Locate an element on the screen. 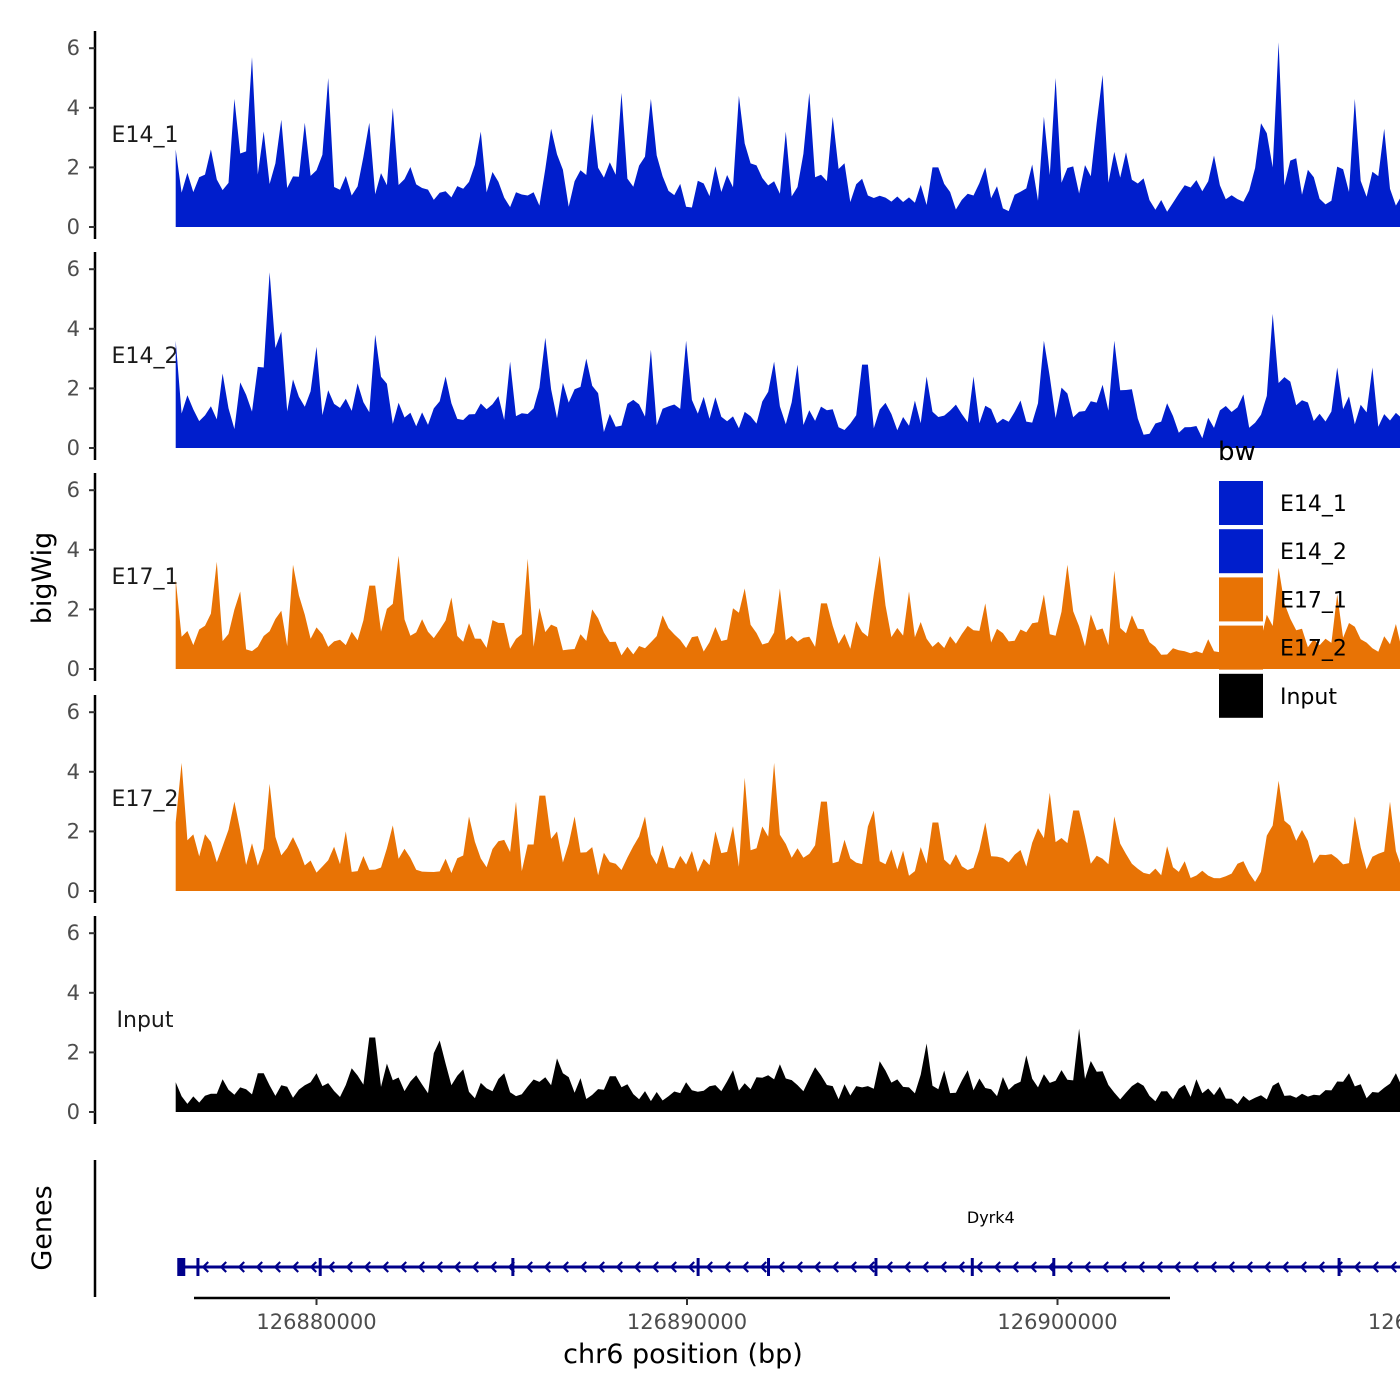 Image resolution: width=1400 pixels, height=1400 pixels. legend-key-Input is located at coordinates (1241, 695).